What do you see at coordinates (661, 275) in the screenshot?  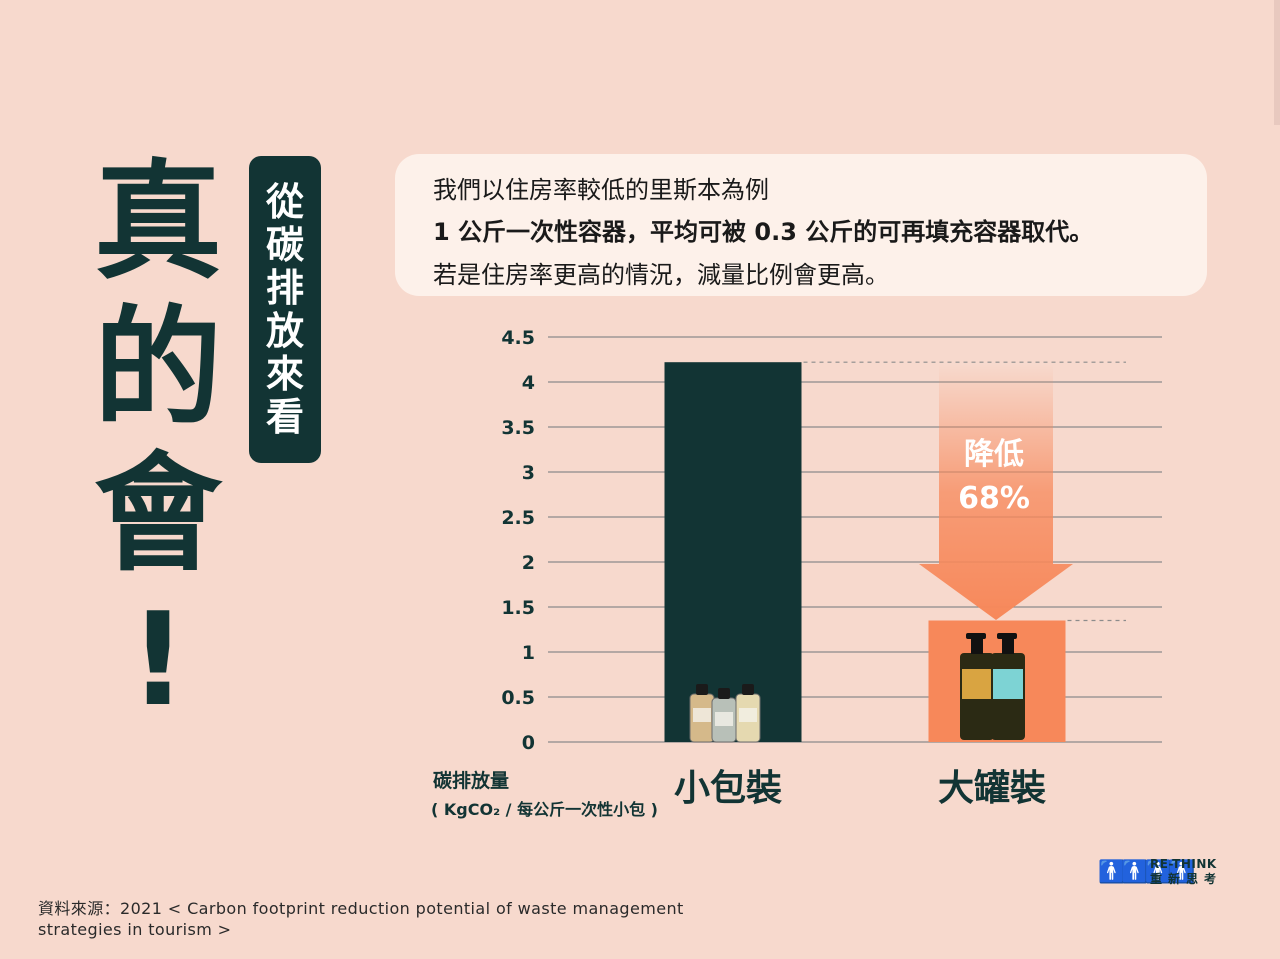 I see `note-line-3: 若是住房率更高的情況，減量比例會更高。` at bounding box center [661, 275].